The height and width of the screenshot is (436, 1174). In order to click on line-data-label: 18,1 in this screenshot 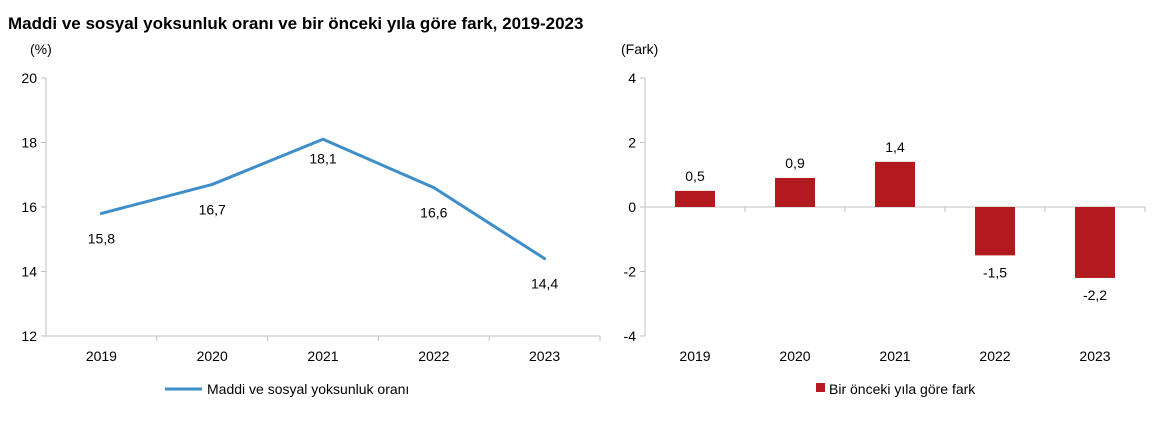, I will do `click(322, 158)`.